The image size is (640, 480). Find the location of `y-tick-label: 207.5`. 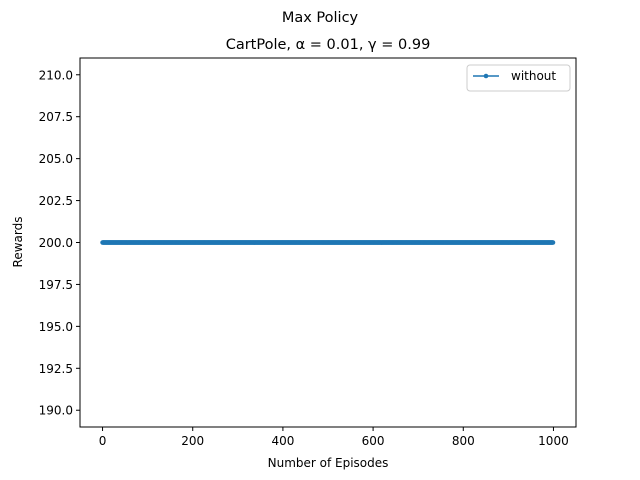

y-tick-label: 207.5 is located at coordinates (56, 117).